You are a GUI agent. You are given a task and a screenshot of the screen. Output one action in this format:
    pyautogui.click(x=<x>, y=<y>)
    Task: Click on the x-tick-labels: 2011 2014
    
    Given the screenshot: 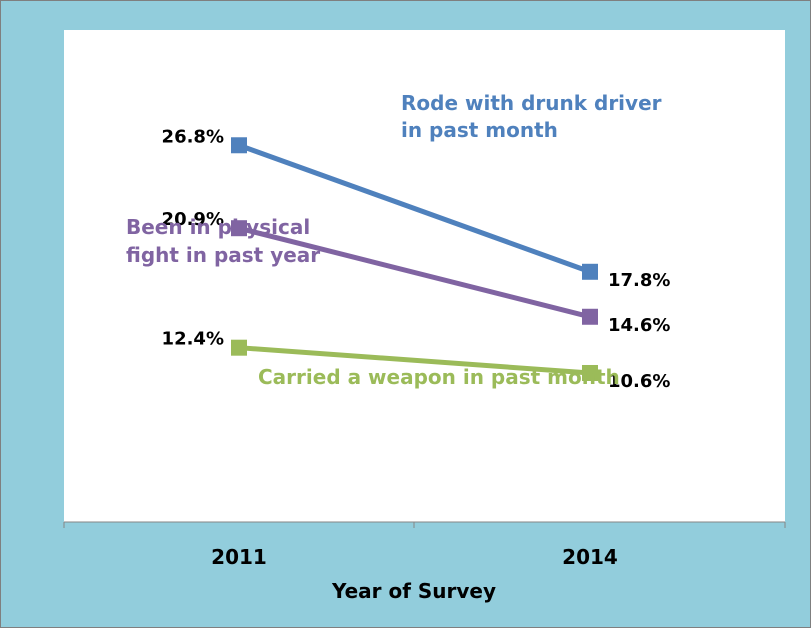 What is the action you would take?
    pyautogui.click(x=414, y=557)
    